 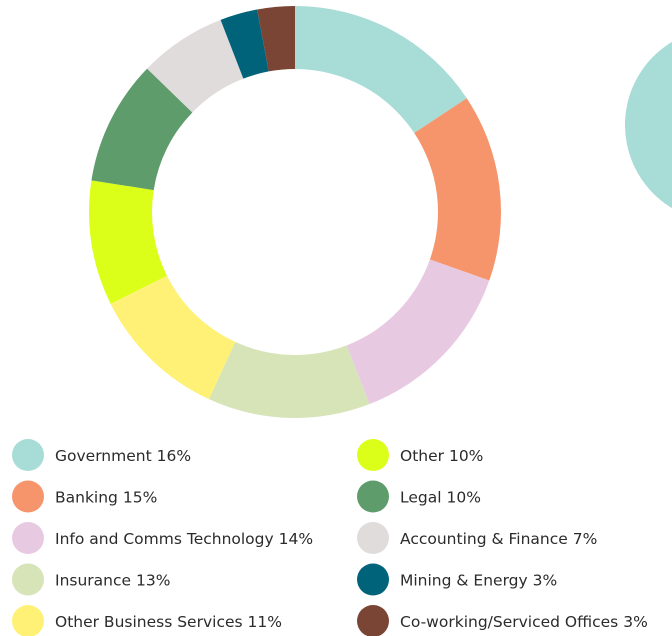 What do you see at coordinates (174, 456) in the screenshot?
I see `legend-value: 16%` at bounding box center [174, 456].